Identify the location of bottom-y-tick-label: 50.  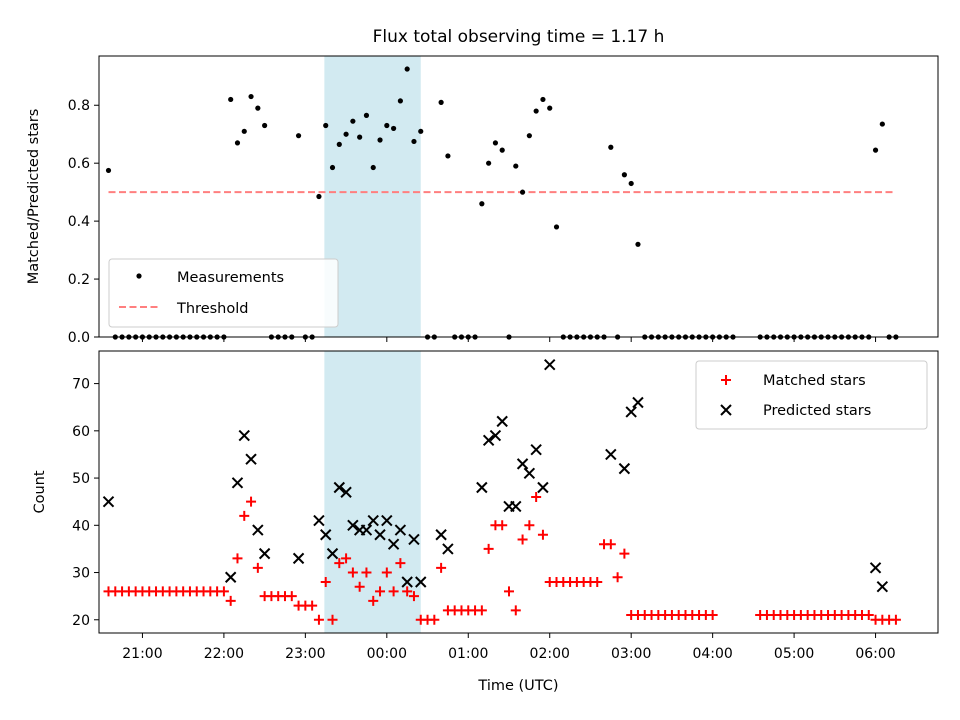
(81, 479).